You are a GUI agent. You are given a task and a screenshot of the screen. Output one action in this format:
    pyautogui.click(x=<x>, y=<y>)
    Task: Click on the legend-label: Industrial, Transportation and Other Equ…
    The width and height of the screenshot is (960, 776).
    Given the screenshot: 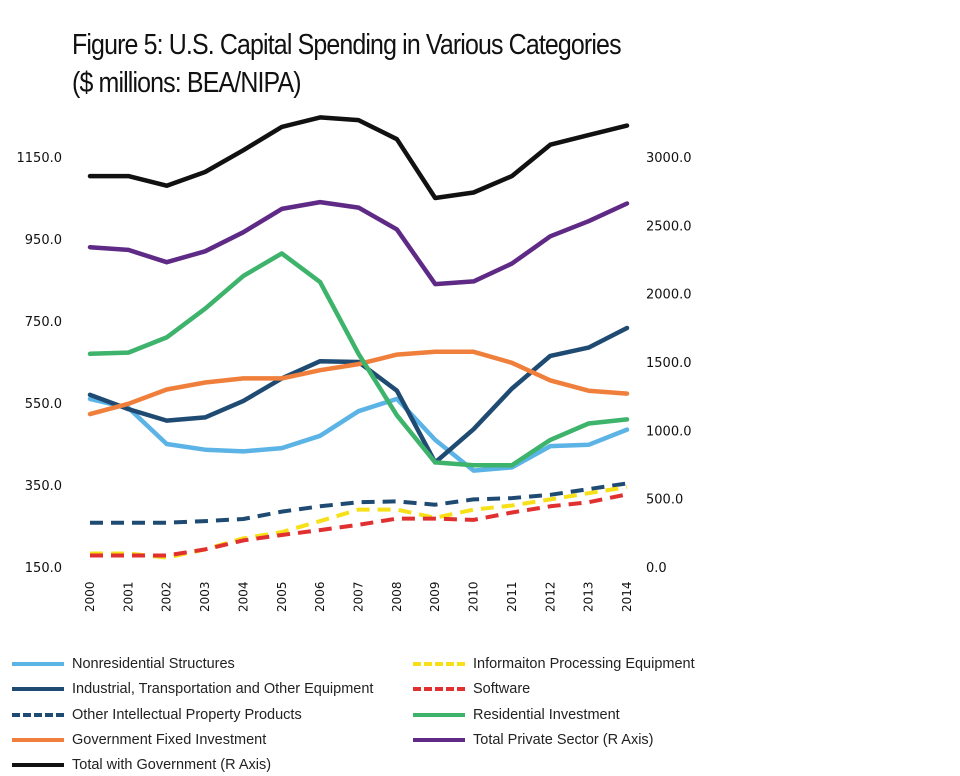 What is the action you would take?
    pyautogui.click(x=223, y=689)
    